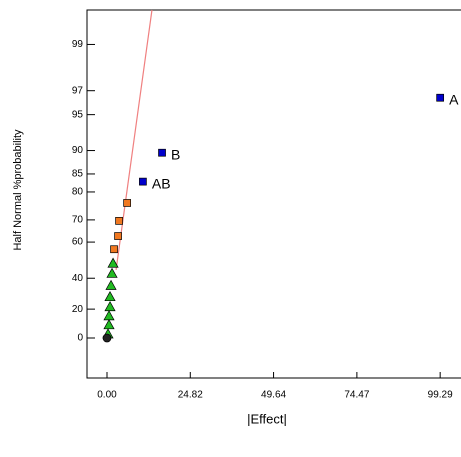  Describe the element at coordinates (134, 139) in the screenshot. I see `fit-line` at that location.